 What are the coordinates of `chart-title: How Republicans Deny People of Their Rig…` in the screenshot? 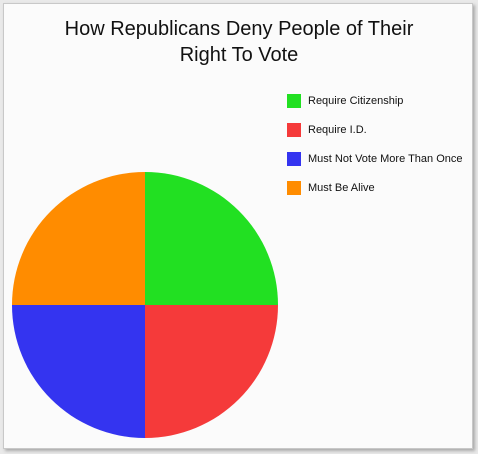 It's located at (239, 42).